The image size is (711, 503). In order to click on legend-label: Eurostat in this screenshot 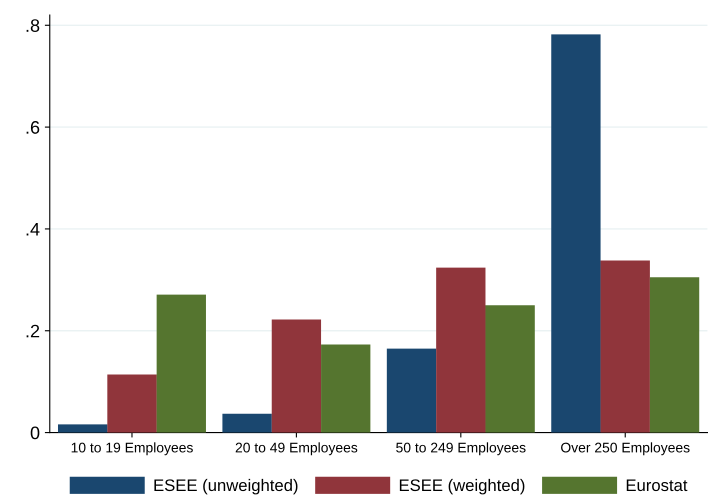, I will do `click(657, 486)`.